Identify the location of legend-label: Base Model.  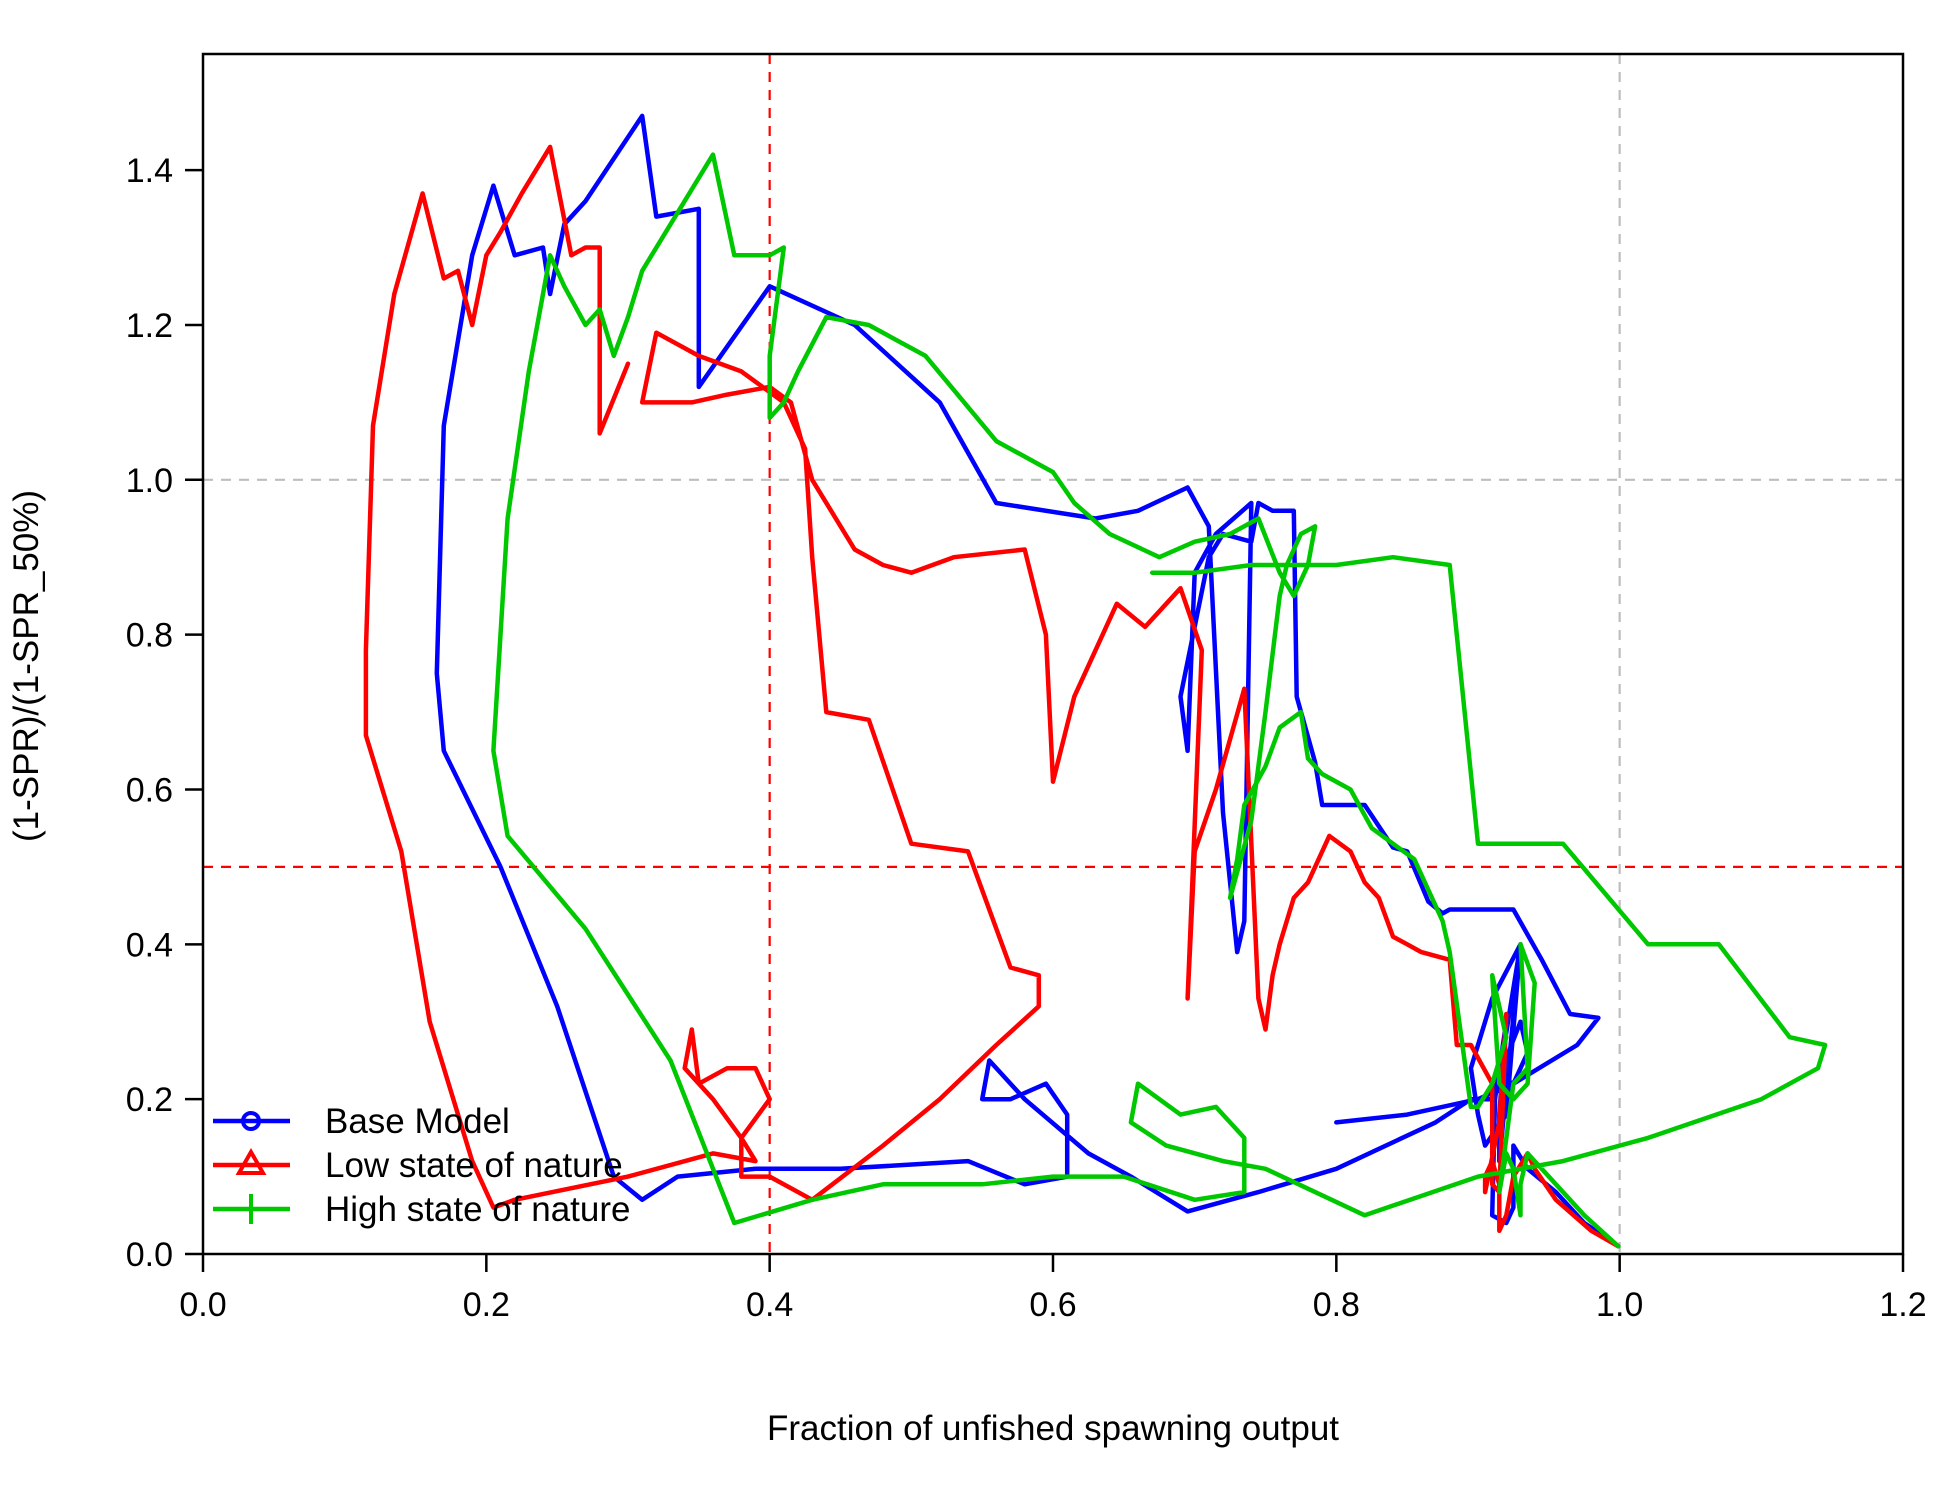
(417, 1121).